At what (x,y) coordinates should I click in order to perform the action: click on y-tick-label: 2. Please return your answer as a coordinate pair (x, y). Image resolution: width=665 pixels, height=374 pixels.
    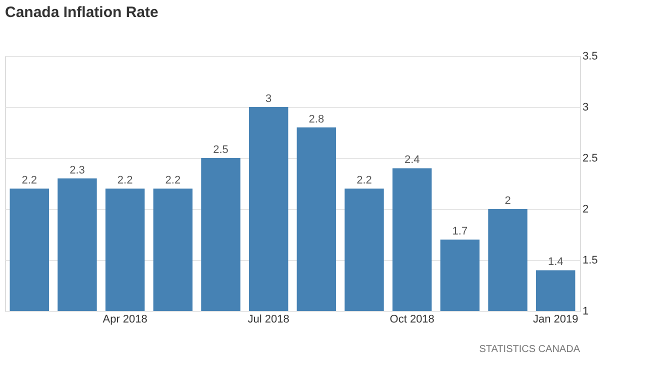
    Looking at the image, I should click on (585, 210).